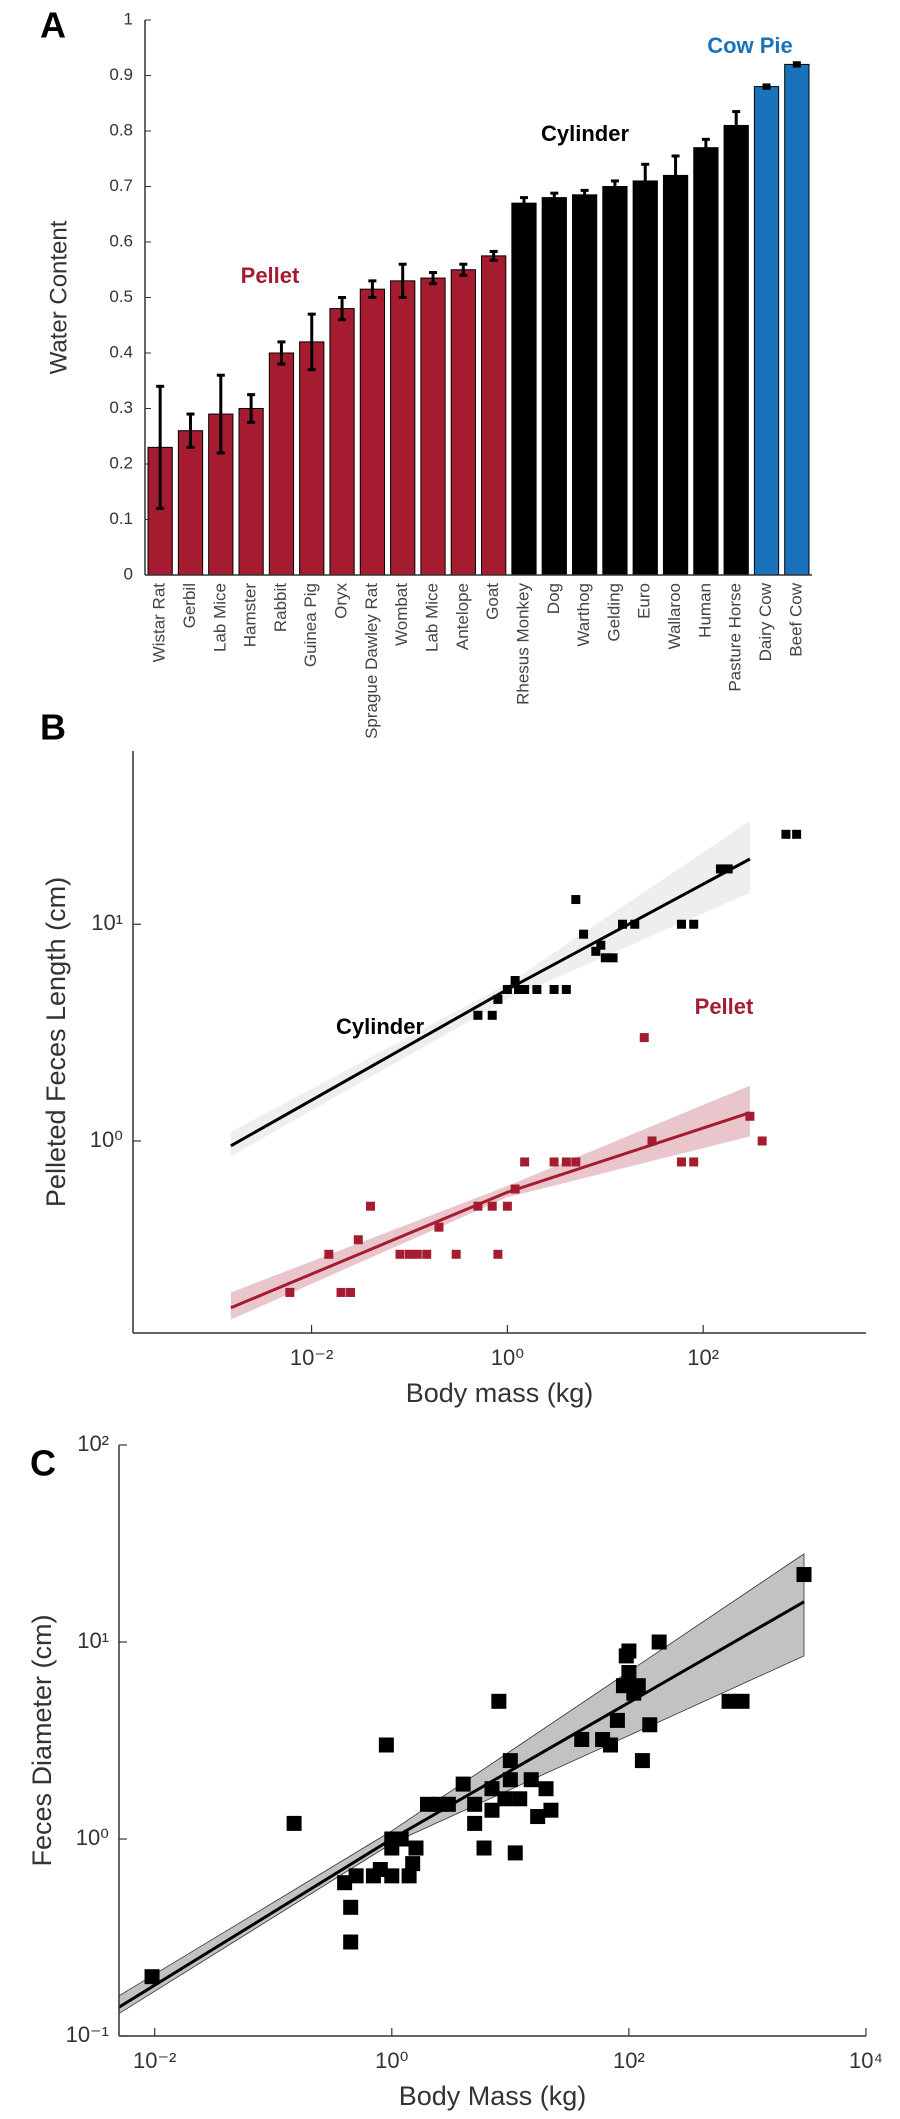  Describe the element at coordinates (583, 615) in the screenshot. I see `x-tick-label: Warthog` at that location.